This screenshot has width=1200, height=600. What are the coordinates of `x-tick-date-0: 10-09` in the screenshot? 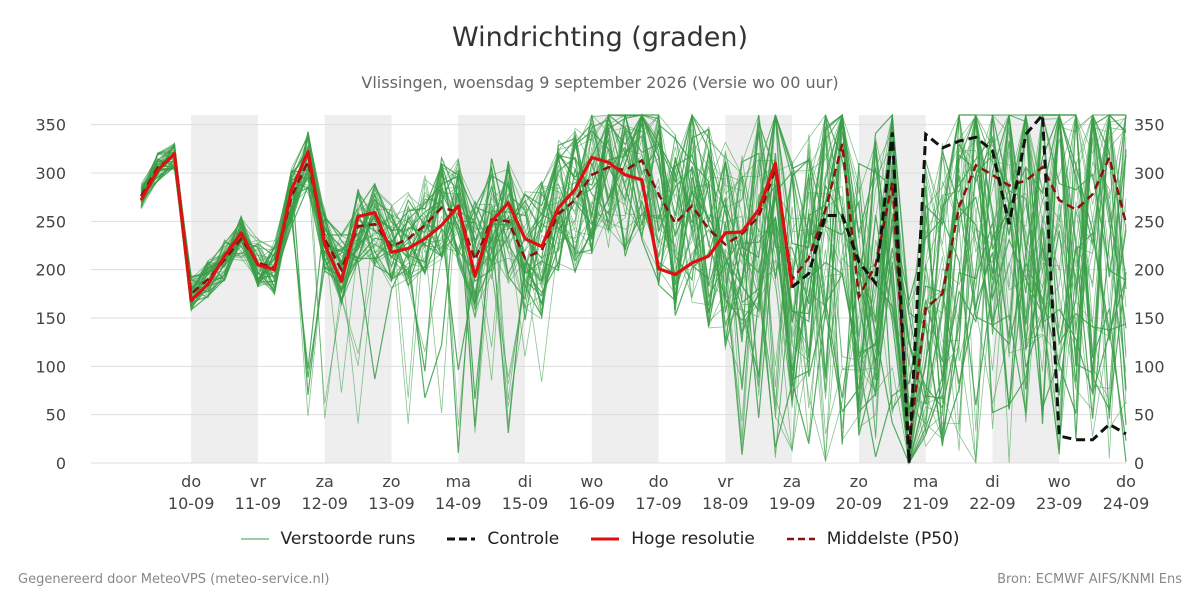 It's located at (191, 503).